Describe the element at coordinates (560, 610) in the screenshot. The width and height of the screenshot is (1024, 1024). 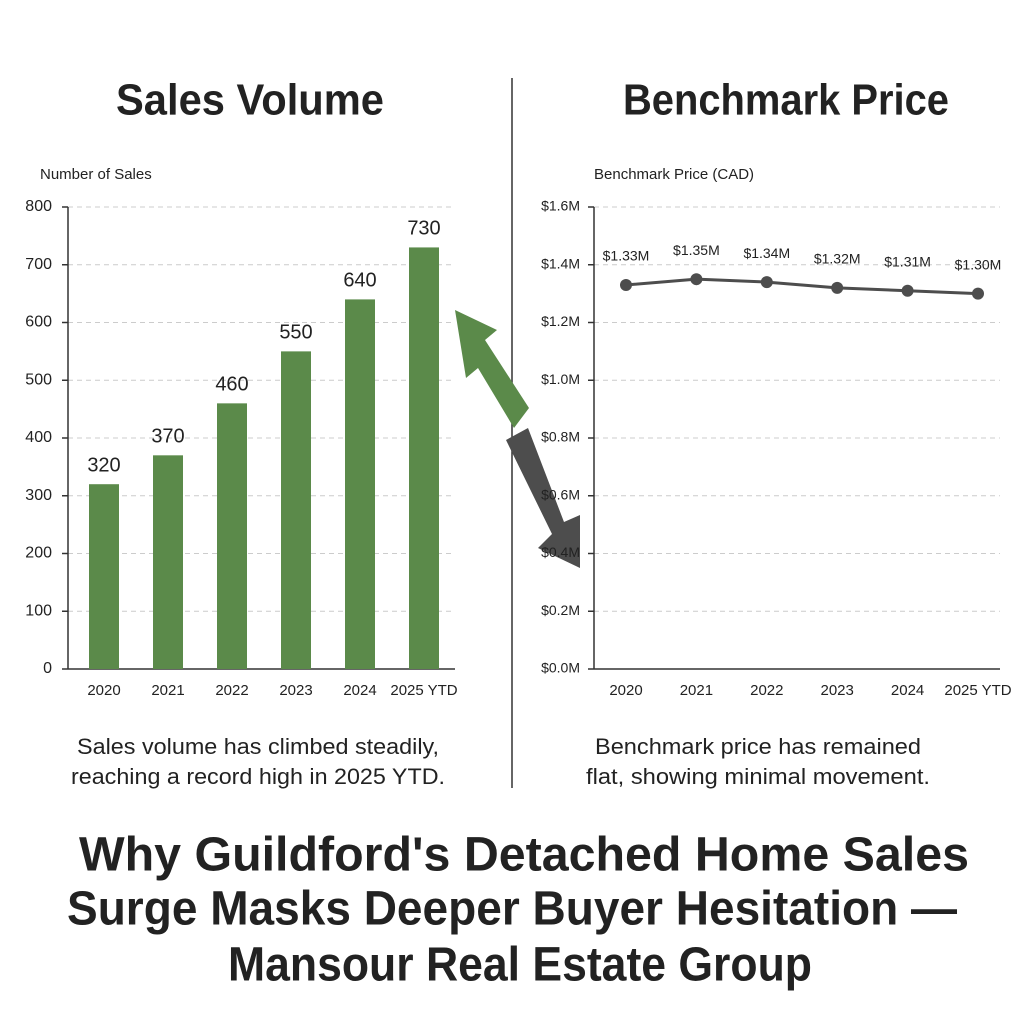
I see `y-tick-label: $0.2M` at that location.